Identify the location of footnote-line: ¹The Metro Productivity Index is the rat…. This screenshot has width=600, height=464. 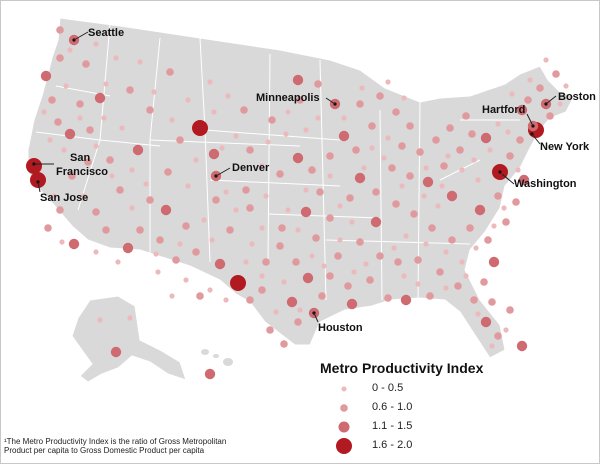
(115, 441).